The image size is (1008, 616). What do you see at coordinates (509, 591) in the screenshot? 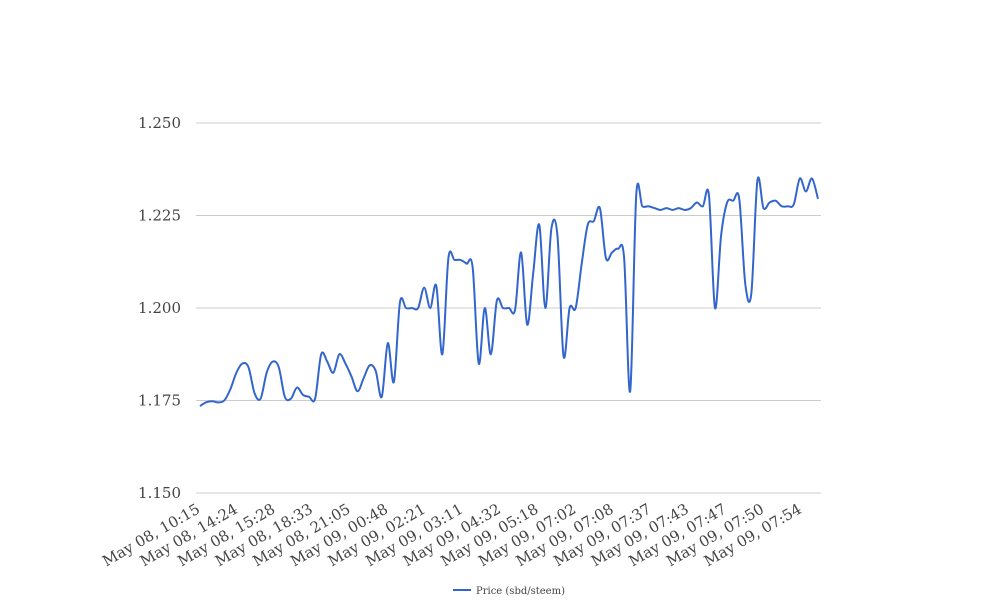
I see `legend: Price (sbd/steem)` at bounding box center [509, 591].